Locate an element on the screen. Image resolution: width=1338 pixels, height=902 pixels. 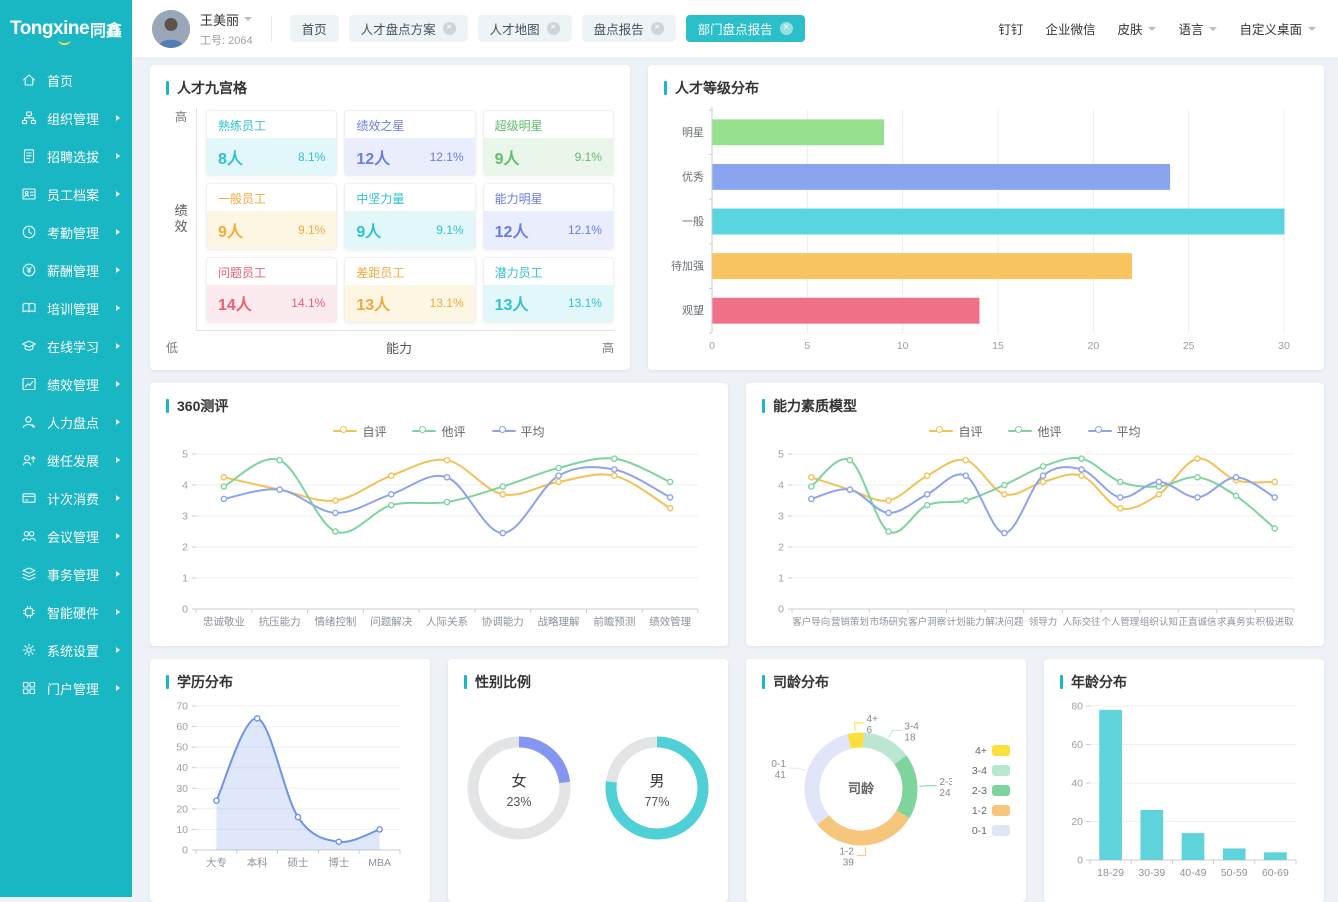
svg-text: 待加强 is located at coordinates (687, 266).